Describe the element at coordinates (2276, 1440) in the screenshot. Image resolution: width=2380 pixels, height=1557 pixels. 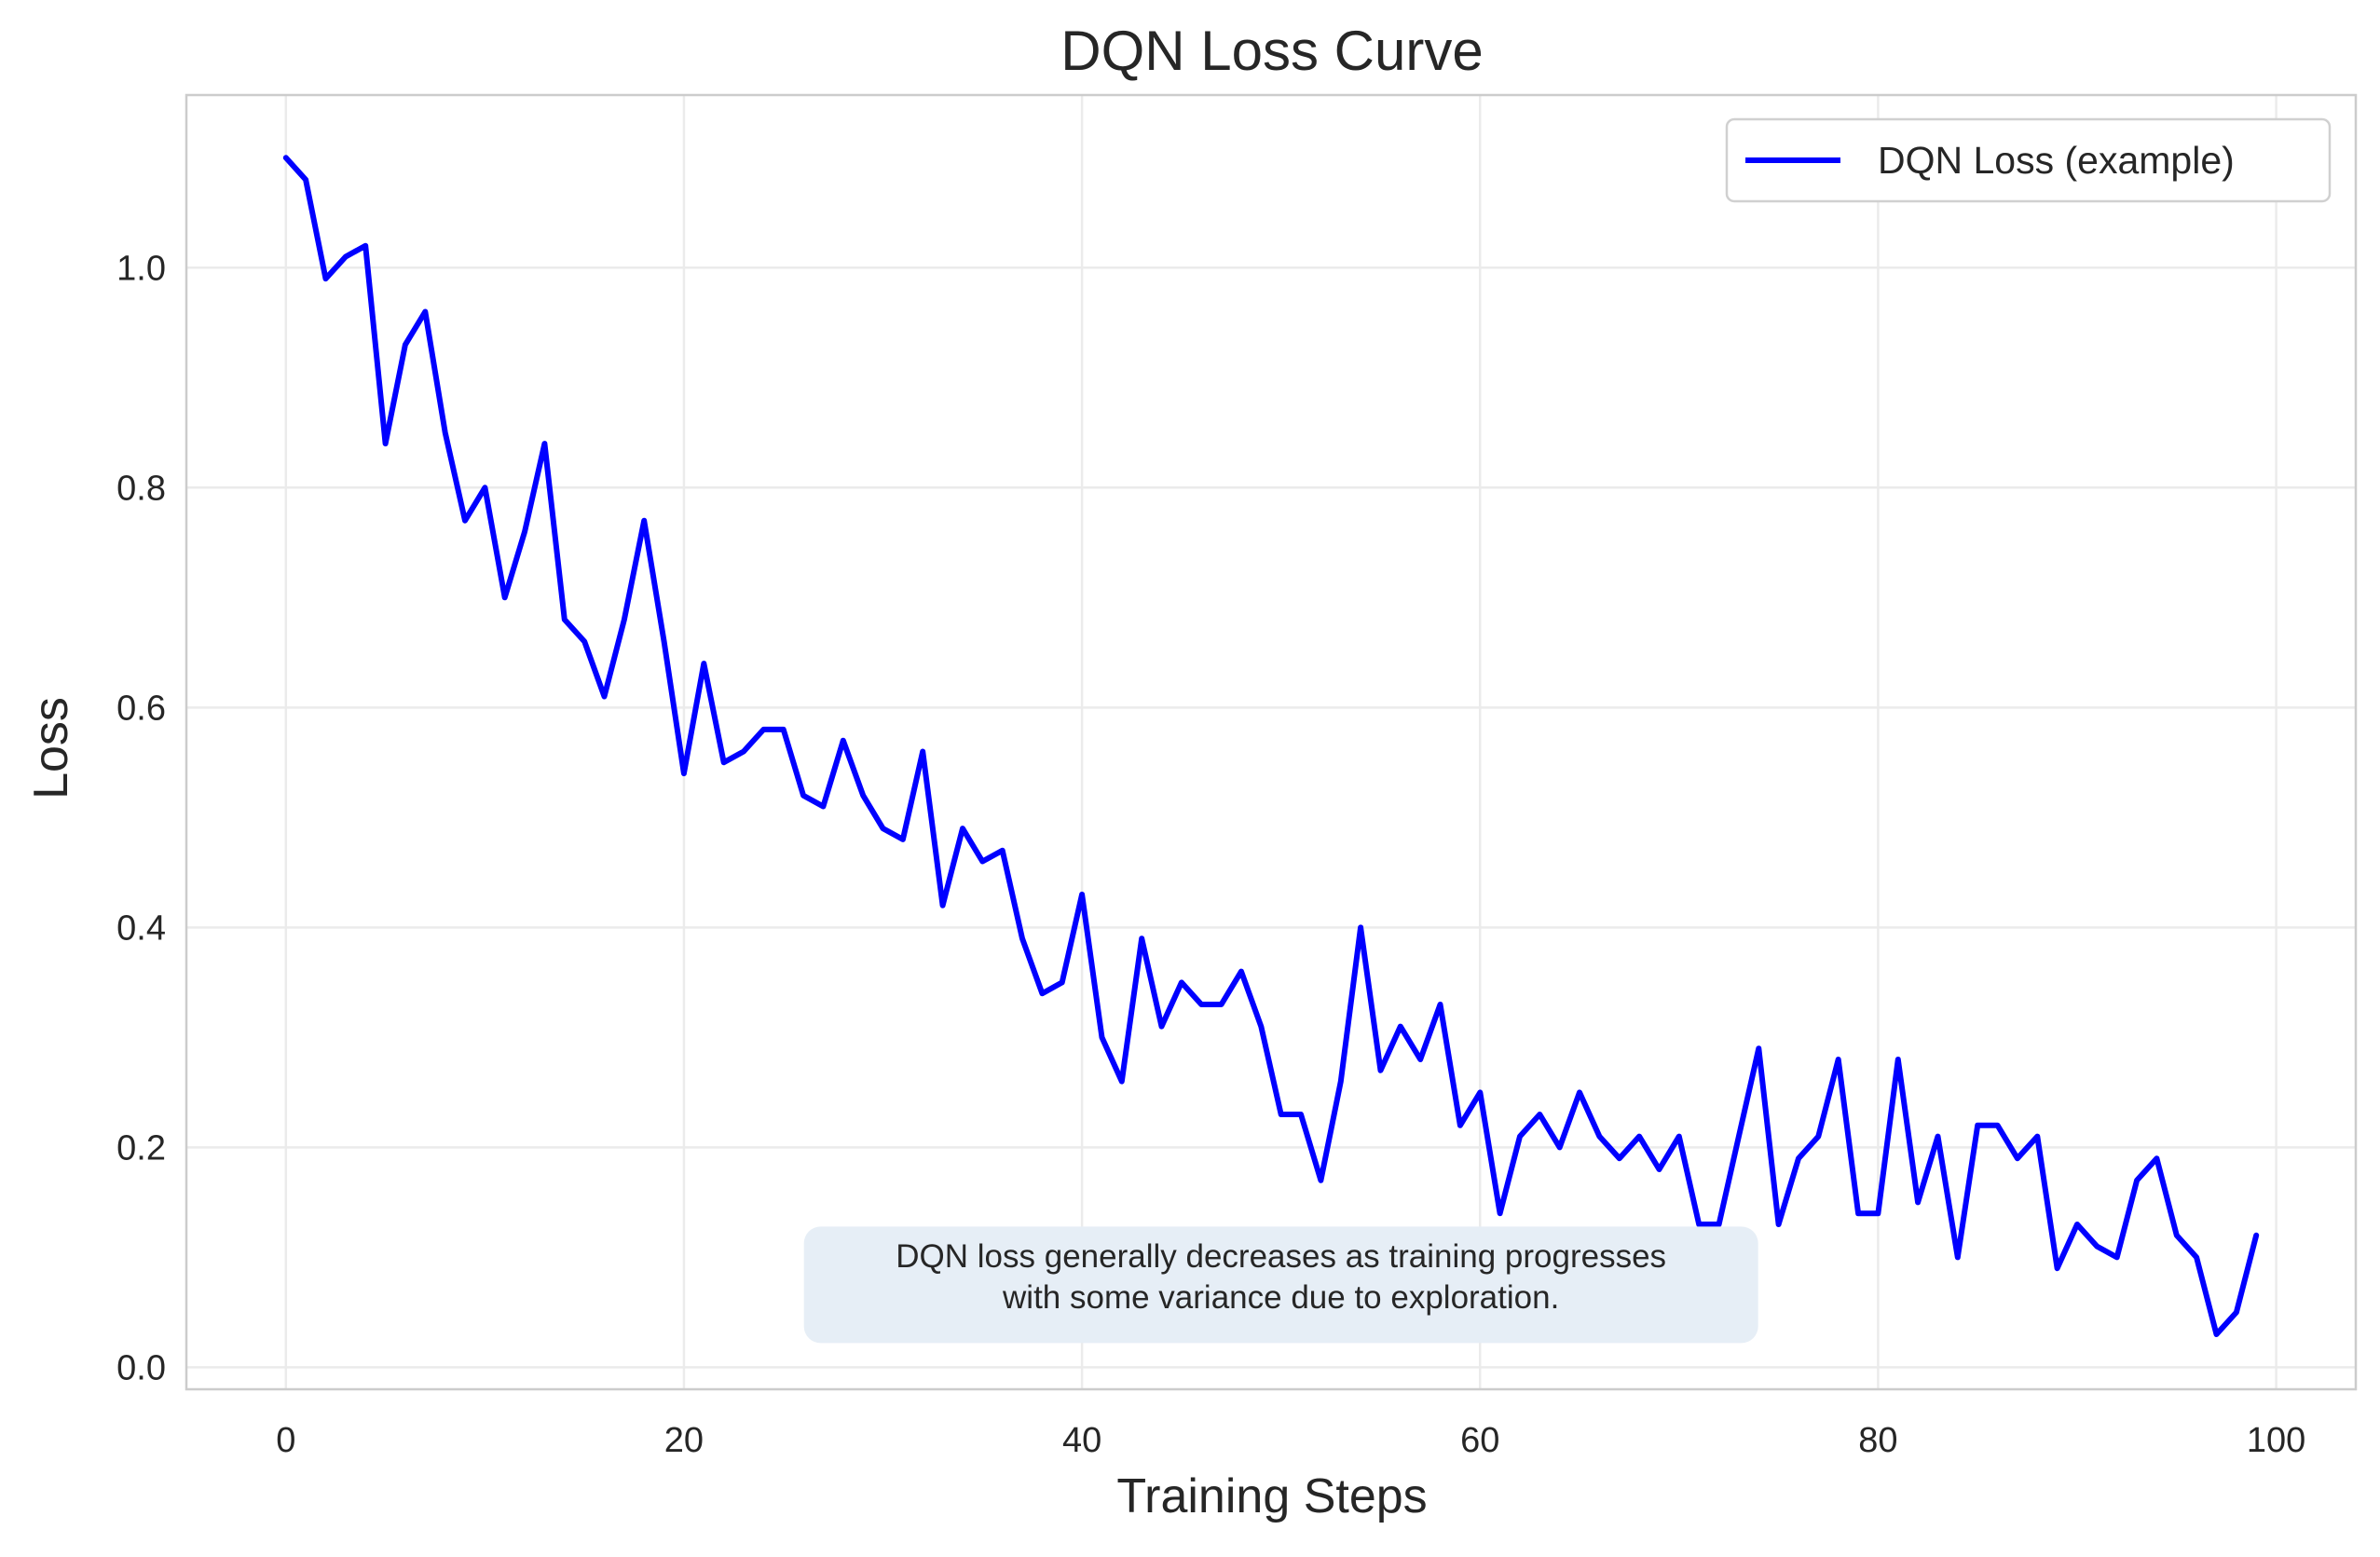
I see `x-tick-label: 100` at that location.